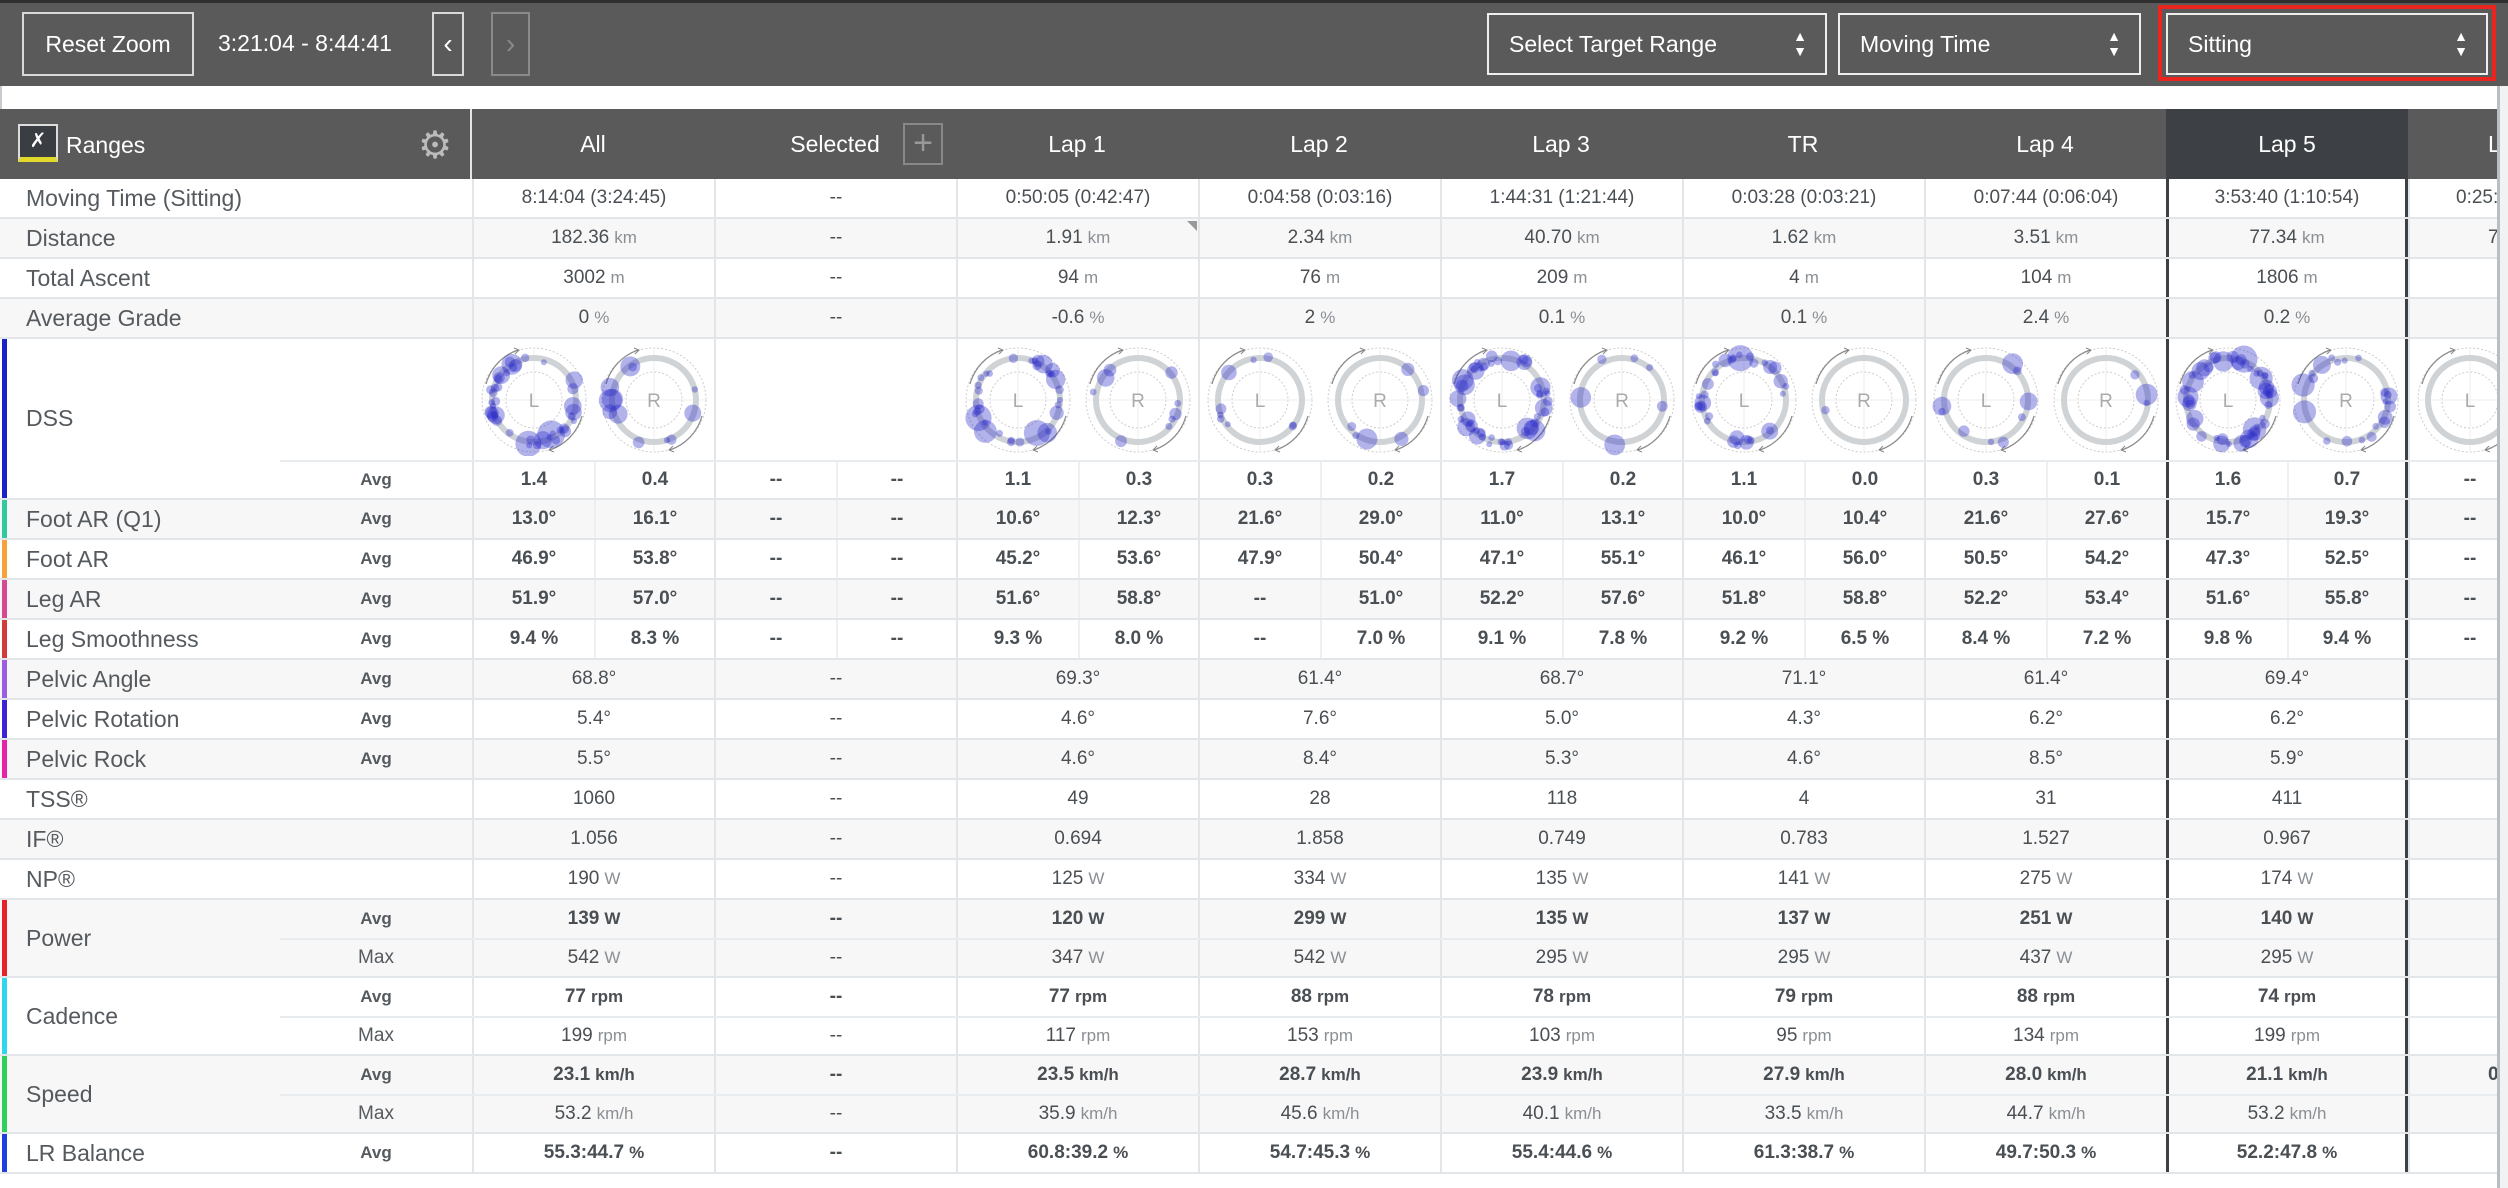  I want to click on column-header-lap-3: Lap 3, so click(1561, 144).